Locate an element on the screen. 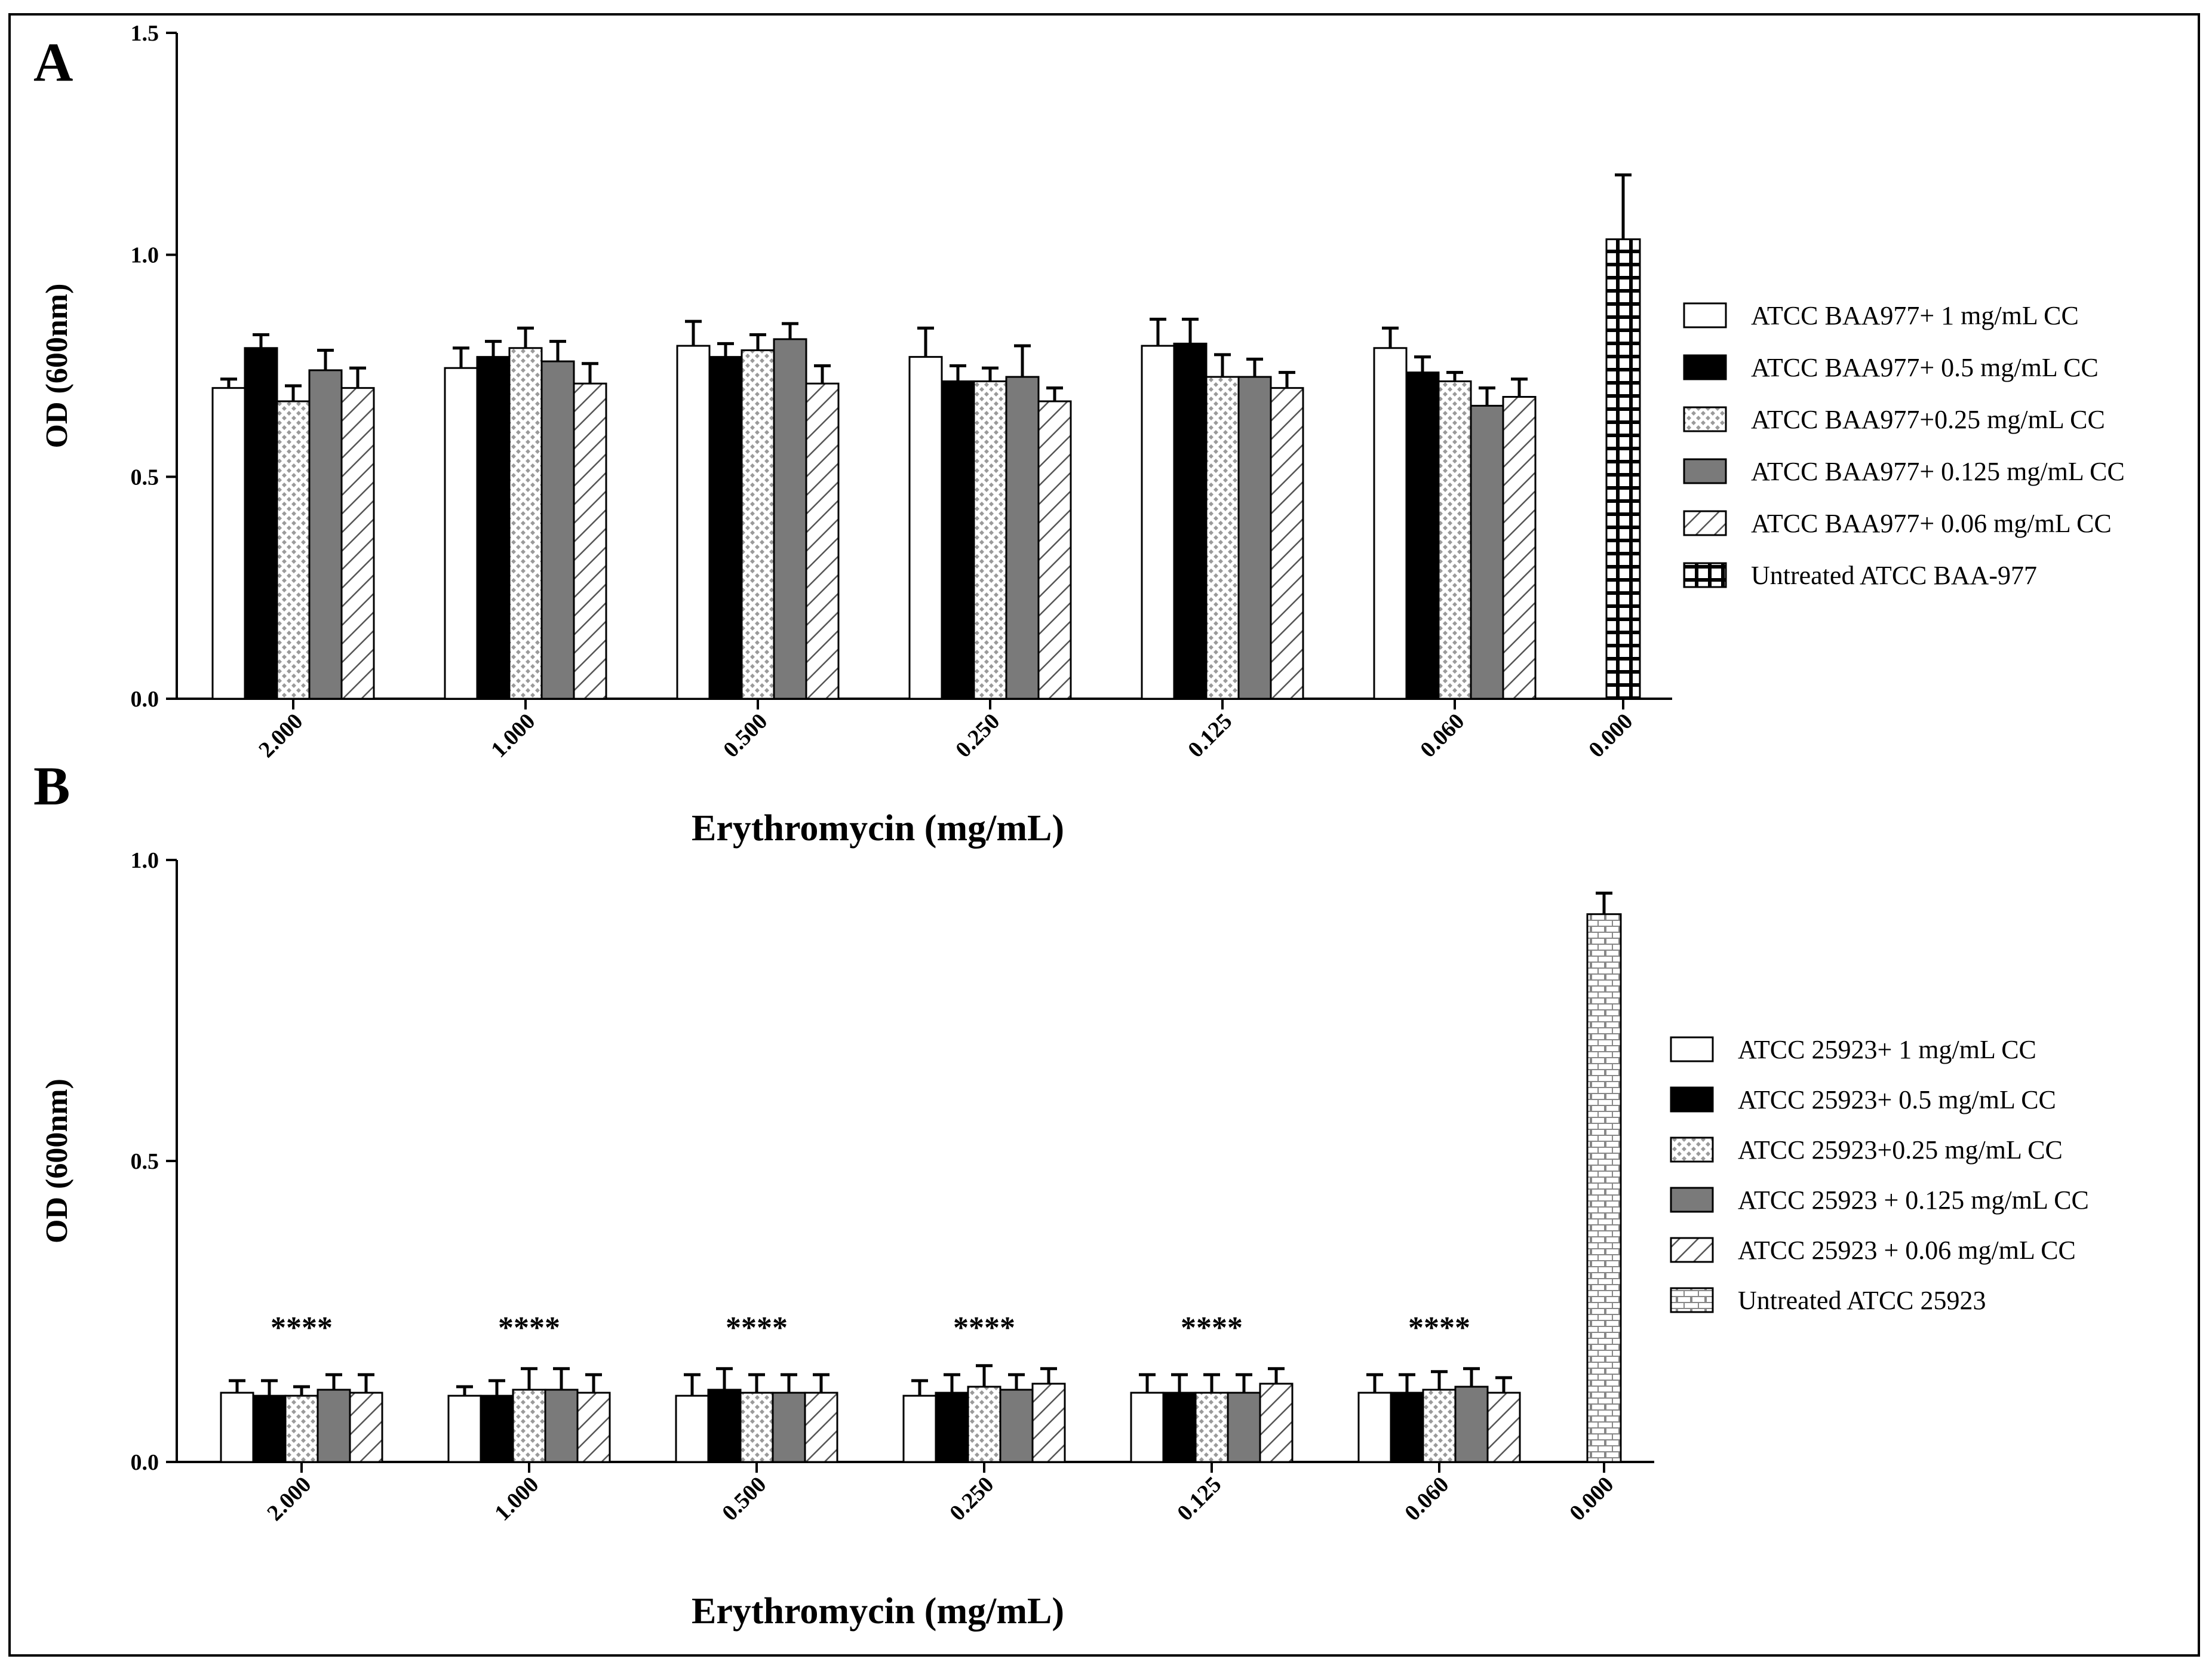  panel-b-x-axis-label: Erythromycin (mg/mL) is located at coordinates (878, 1612).